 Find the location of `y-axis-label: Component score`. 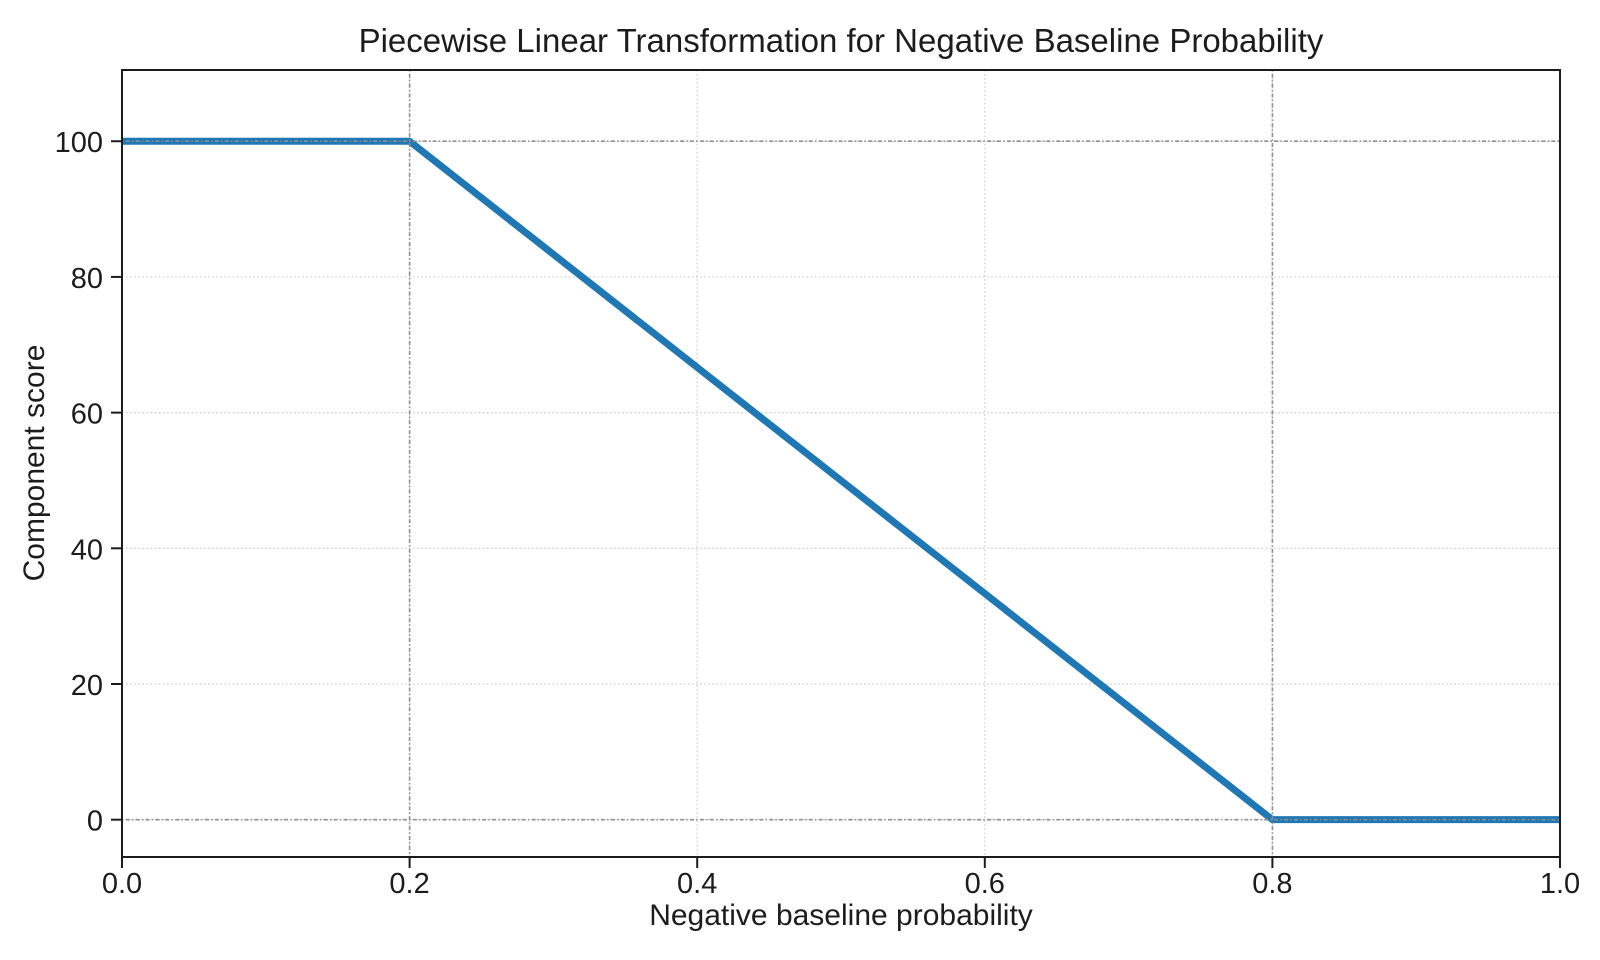

y-axis-label: Component score is located at coordinates (34, 463).